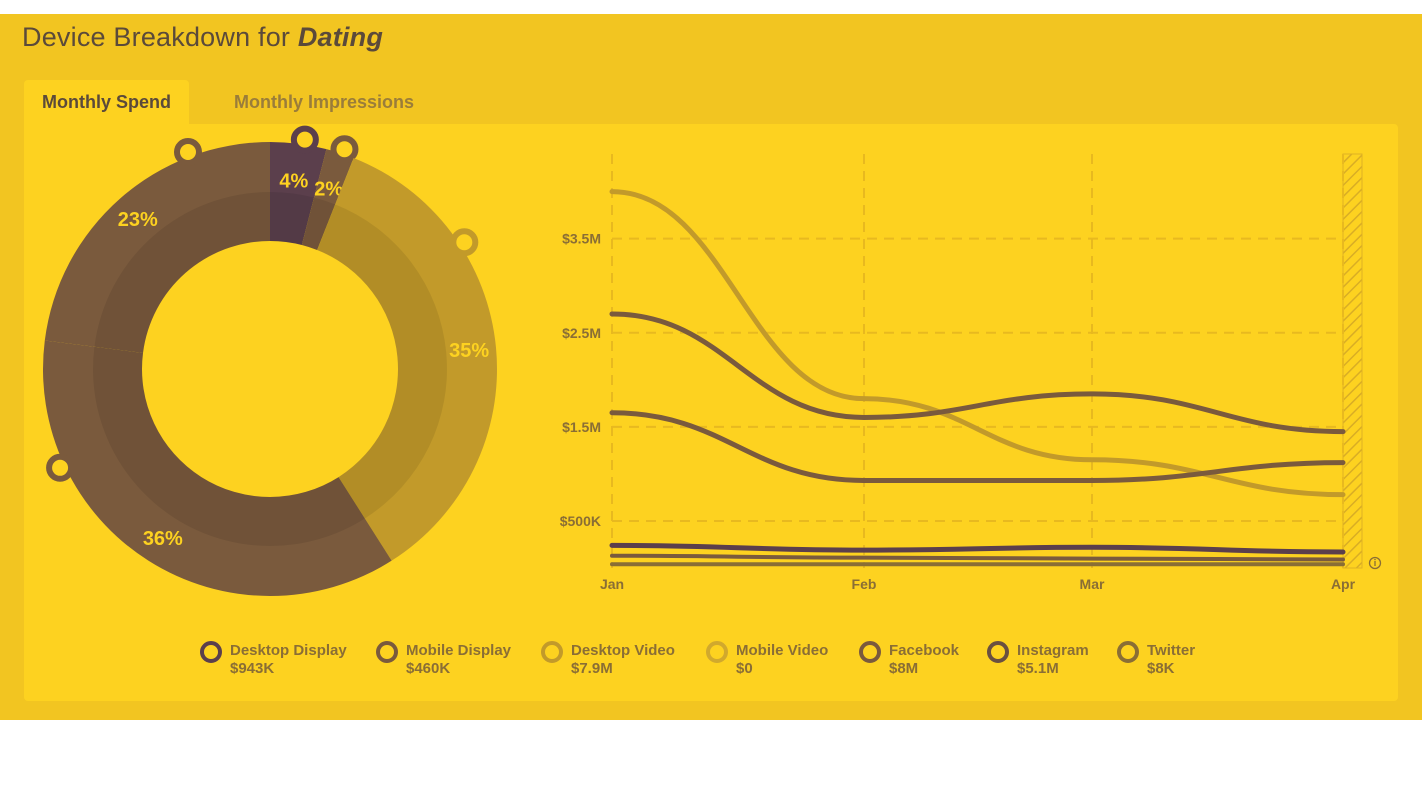 Image resolution: width=1422 pixels, height=800 pixels. What do you see at coordinates (581, 333) in the screenshot?
I see `y-tick-label-2: $2.5M` at bounding box center [581, 333].